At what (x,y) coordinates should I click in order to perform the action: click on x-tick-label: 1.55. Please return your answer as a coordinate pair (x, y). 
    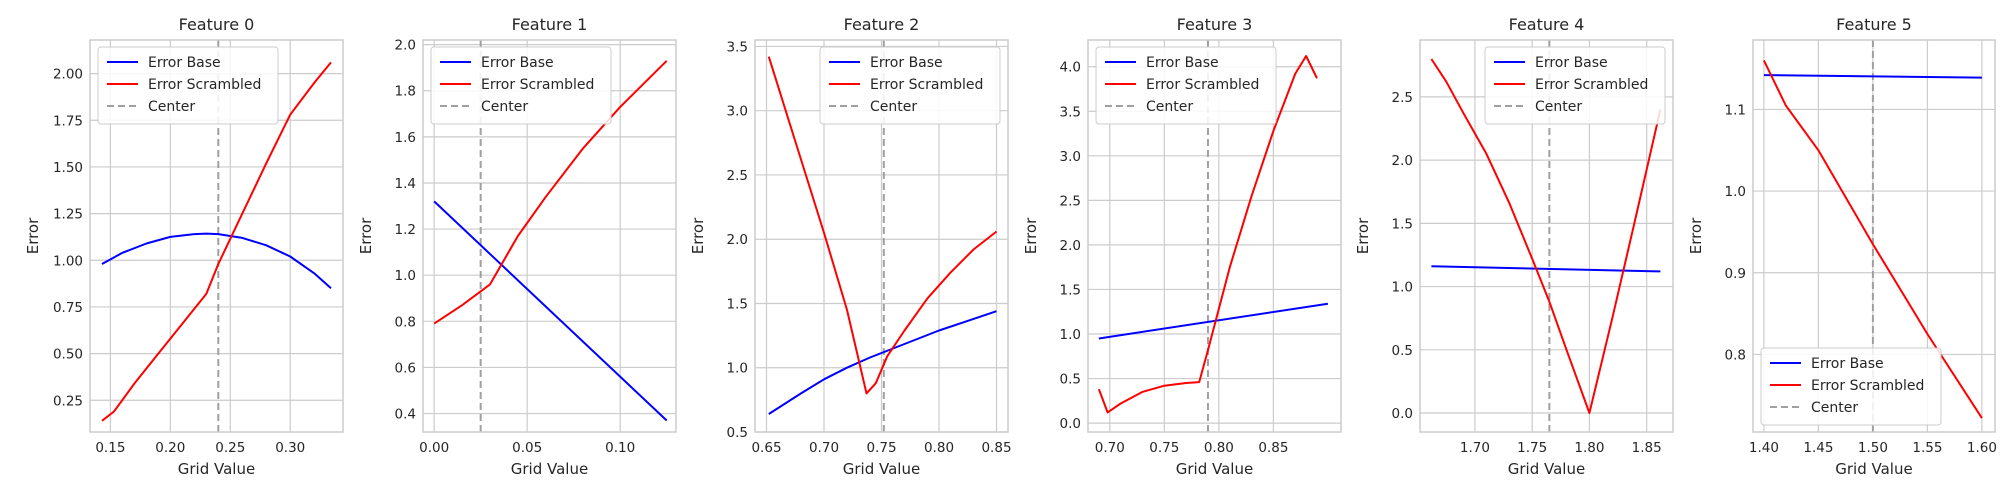
    Looking at the image, I should click on (1927, 448).